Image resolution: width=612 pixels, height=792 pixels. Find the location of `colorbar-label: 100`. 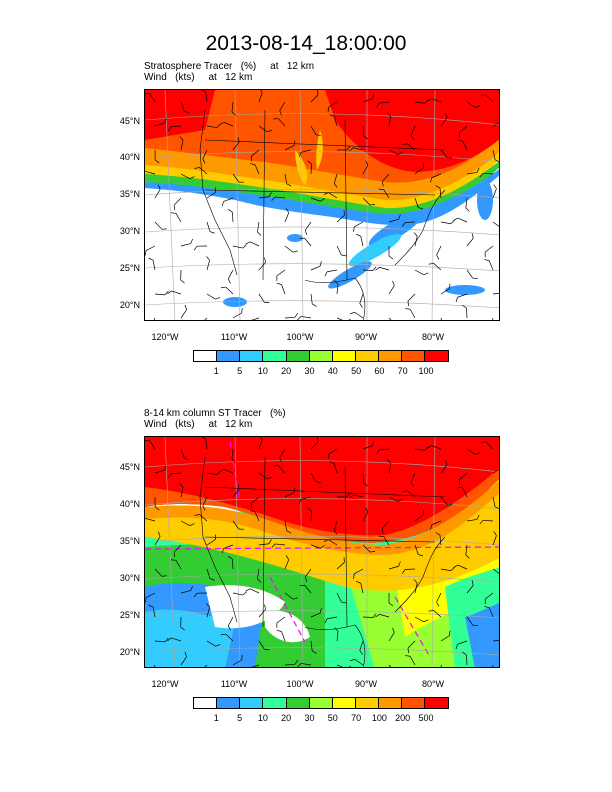

colorbar-label: 100 is located at coordinates (426, 371).